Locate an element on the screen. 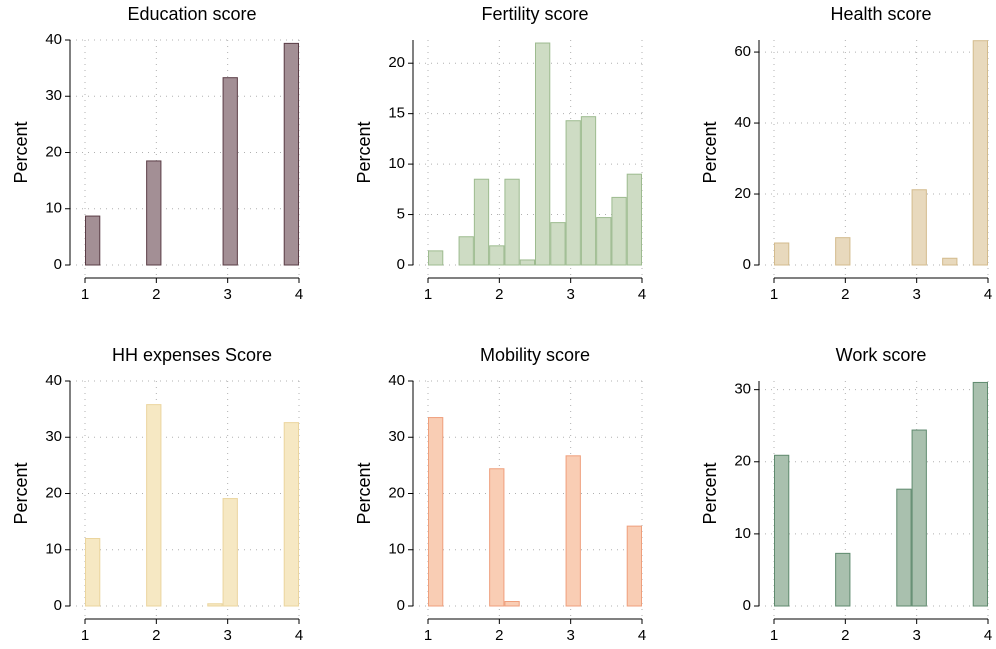 The height and width of the screenshot is (649, 996). y-tick-label: 60 is located at coordinates (742, 51).